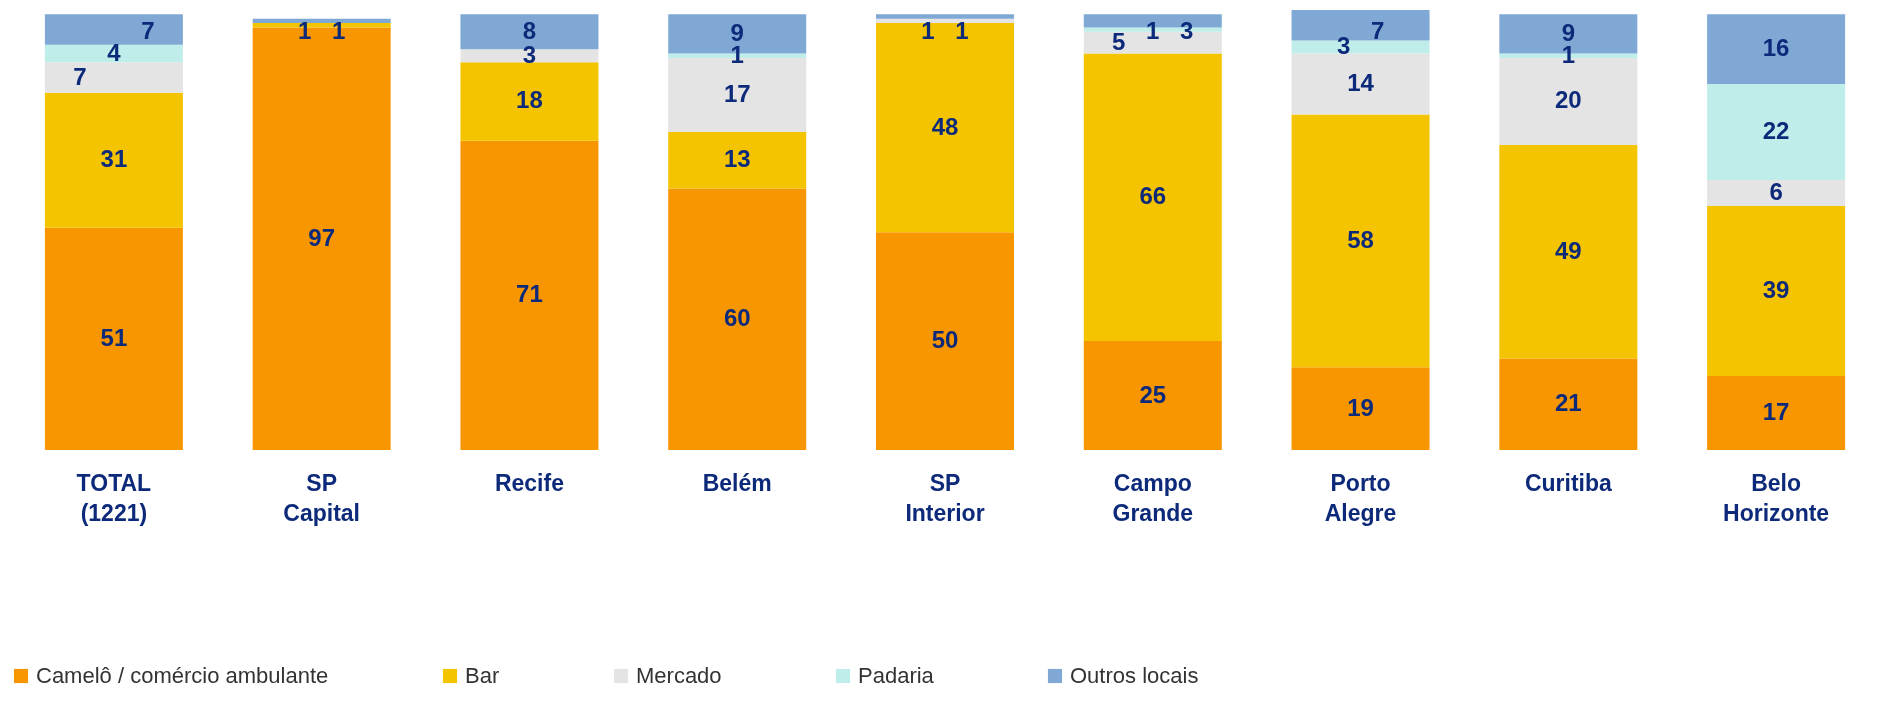 The height and width of the screenshot is (715, 1896). I want to click on data-label: 66, so click(1153, 196).